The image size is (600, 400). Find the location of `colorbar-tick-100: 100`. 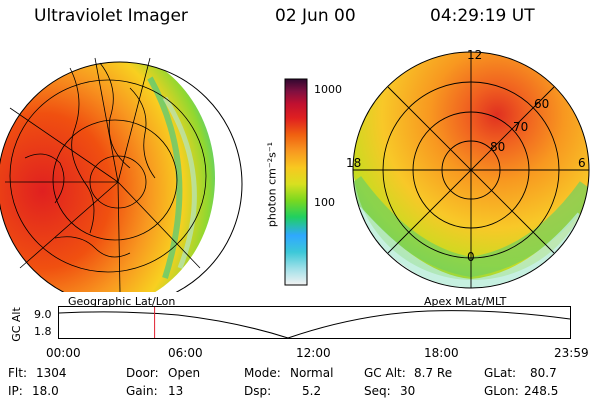

colorbar-tick-100: 100 is located at coordinates (324, 202).